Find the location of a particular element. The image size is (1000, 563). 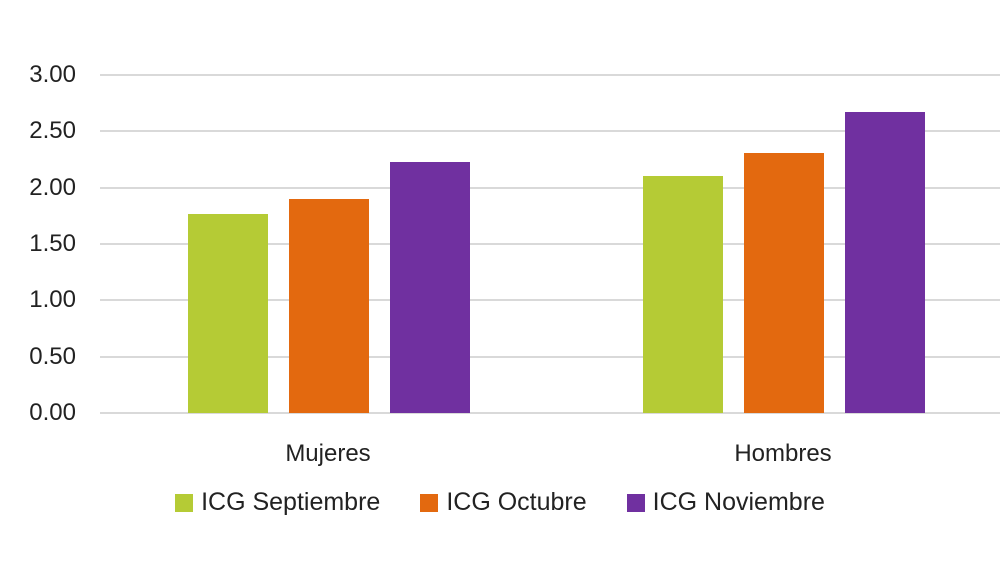

y-tick-label: 1.50 is located at coordinates (52, 243).